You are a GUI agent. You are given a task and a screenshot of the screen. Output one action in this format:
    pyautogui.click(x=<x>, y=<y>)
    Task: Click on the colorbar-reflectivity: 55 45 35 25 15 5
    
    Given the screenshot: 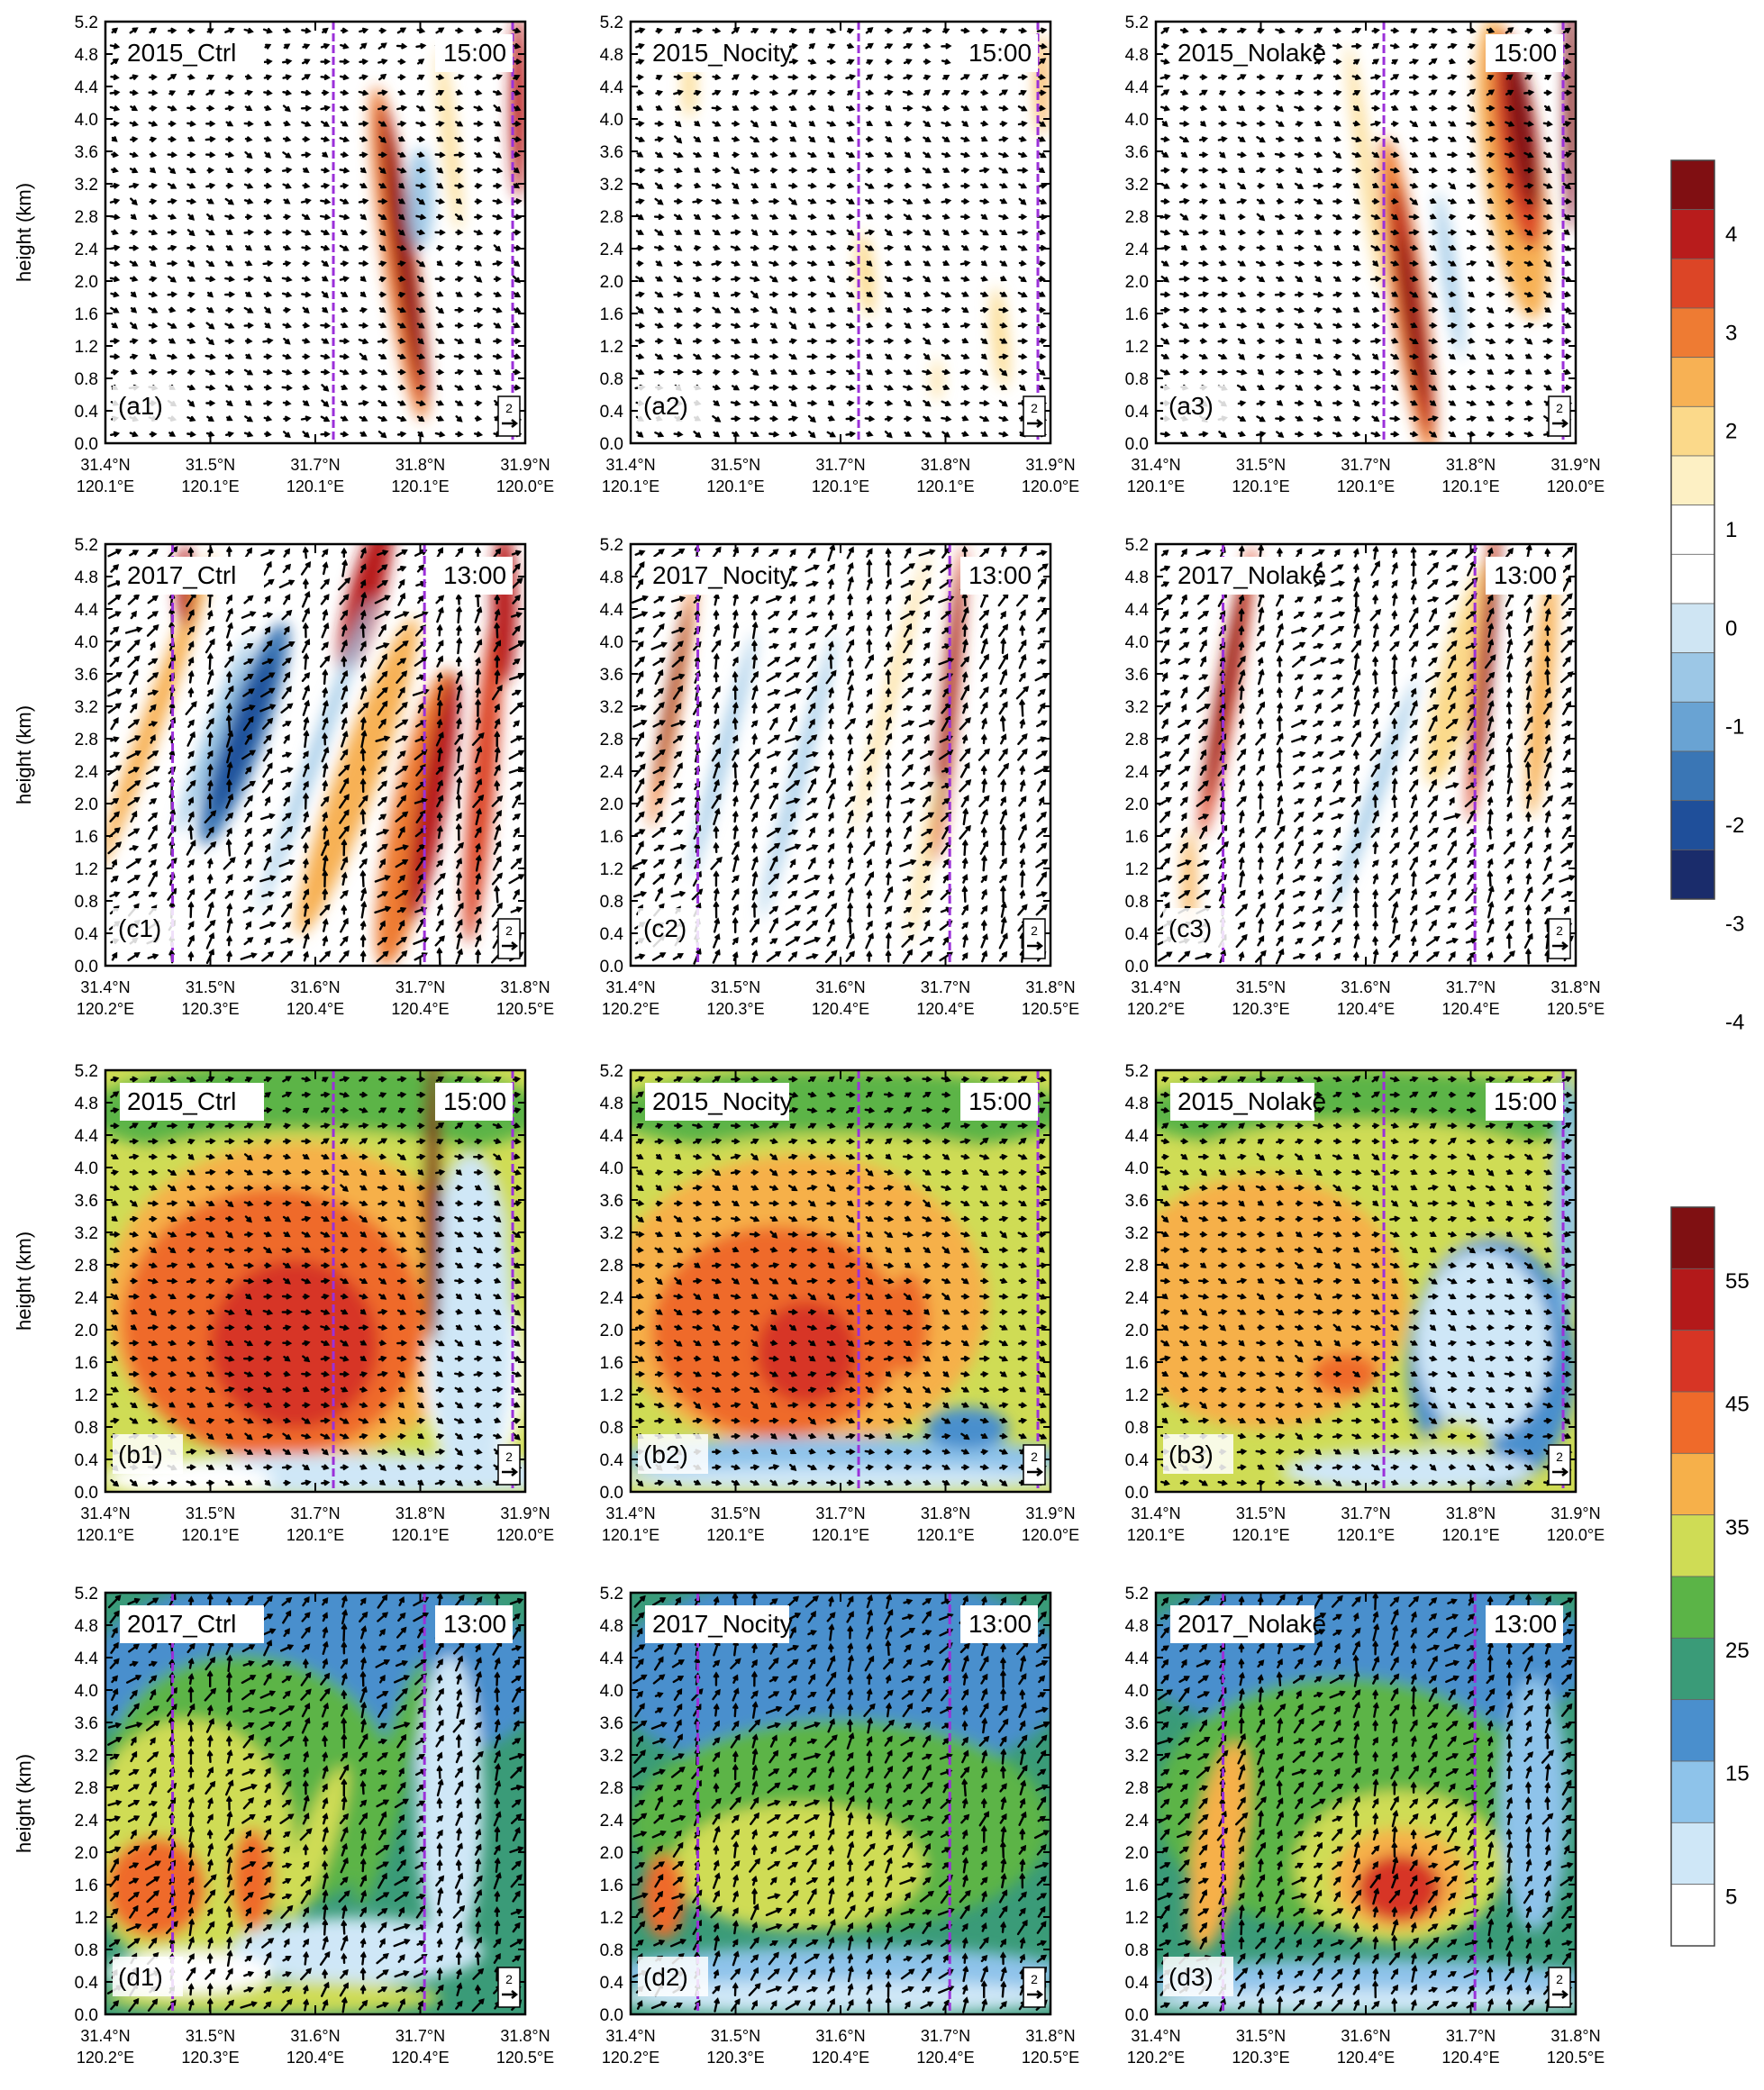 What is the action you would take?
    pyautogui.click(x=1710, y=1576)
    